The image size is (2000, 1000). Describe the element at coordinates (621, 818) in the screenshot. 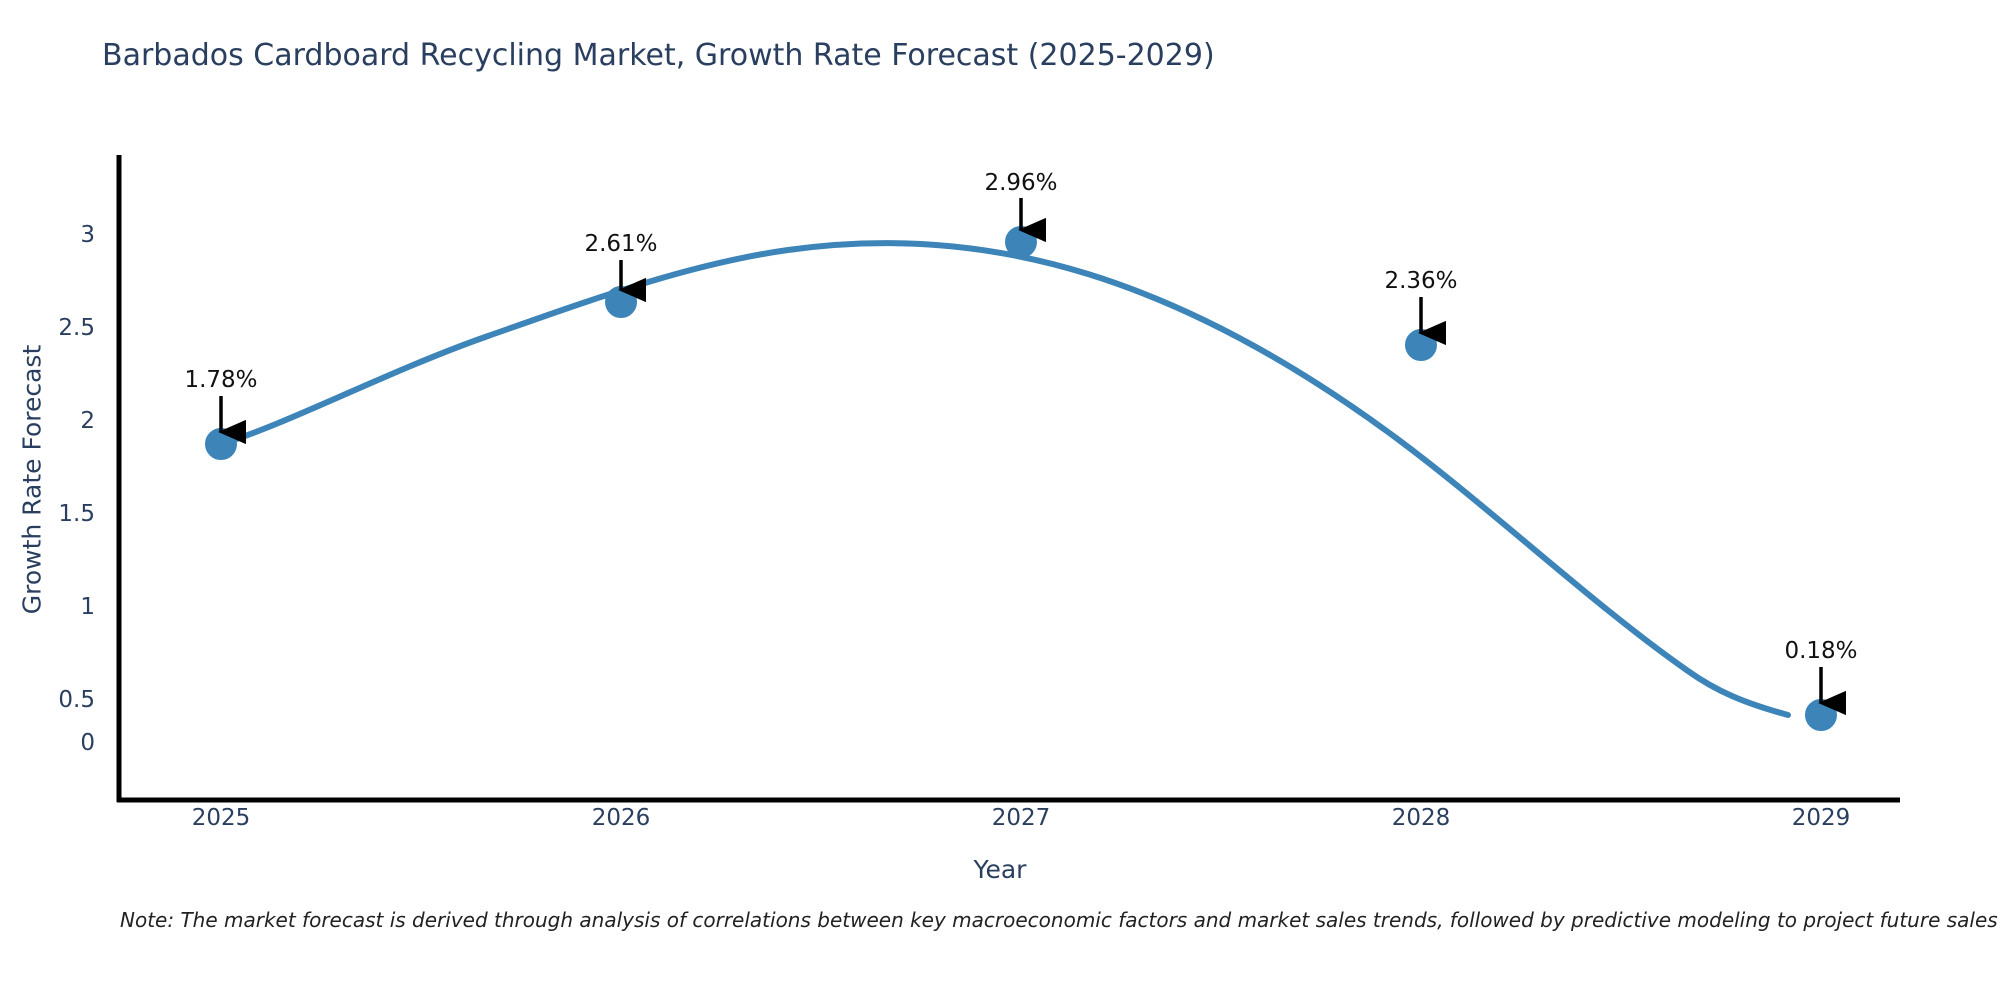

I see `x-tick-label-2026: 2026` at that location.